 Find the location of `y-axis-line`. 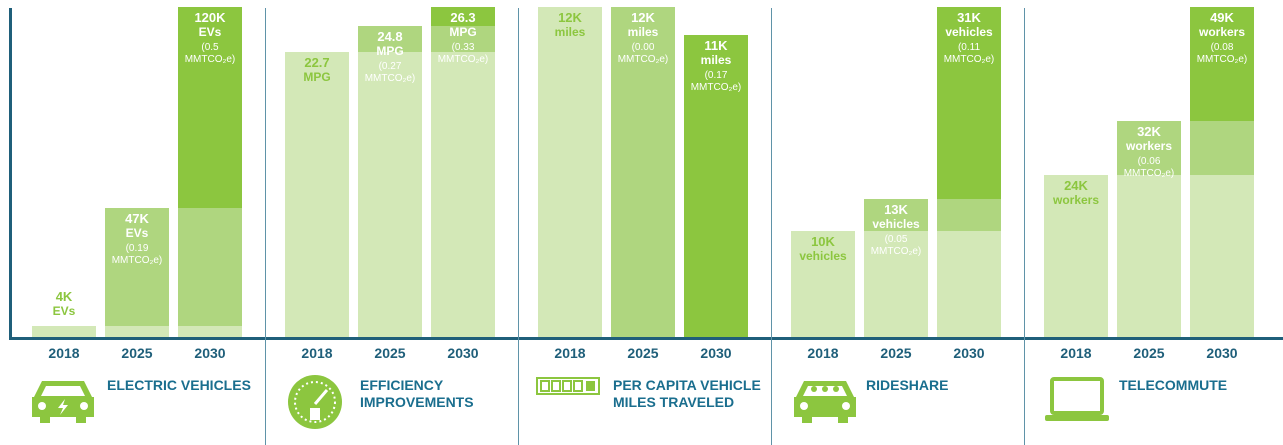

y-axis-line is located at coordinates (10, 173).